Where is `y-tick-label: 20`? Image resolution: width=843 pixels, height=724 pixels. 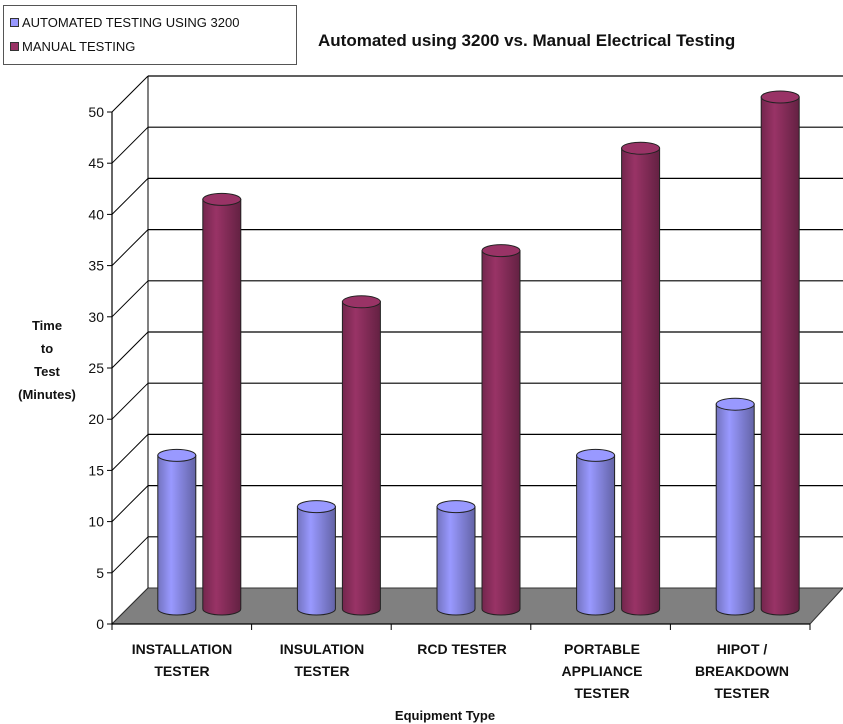
y-tick-label: 20 is located at coordinates (96, 419).